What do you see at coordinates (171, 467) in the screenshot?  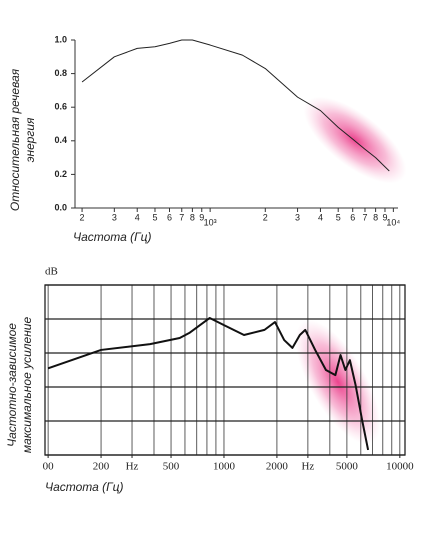 I see `x-tick-label: 500` at bounding box center [171, 467].